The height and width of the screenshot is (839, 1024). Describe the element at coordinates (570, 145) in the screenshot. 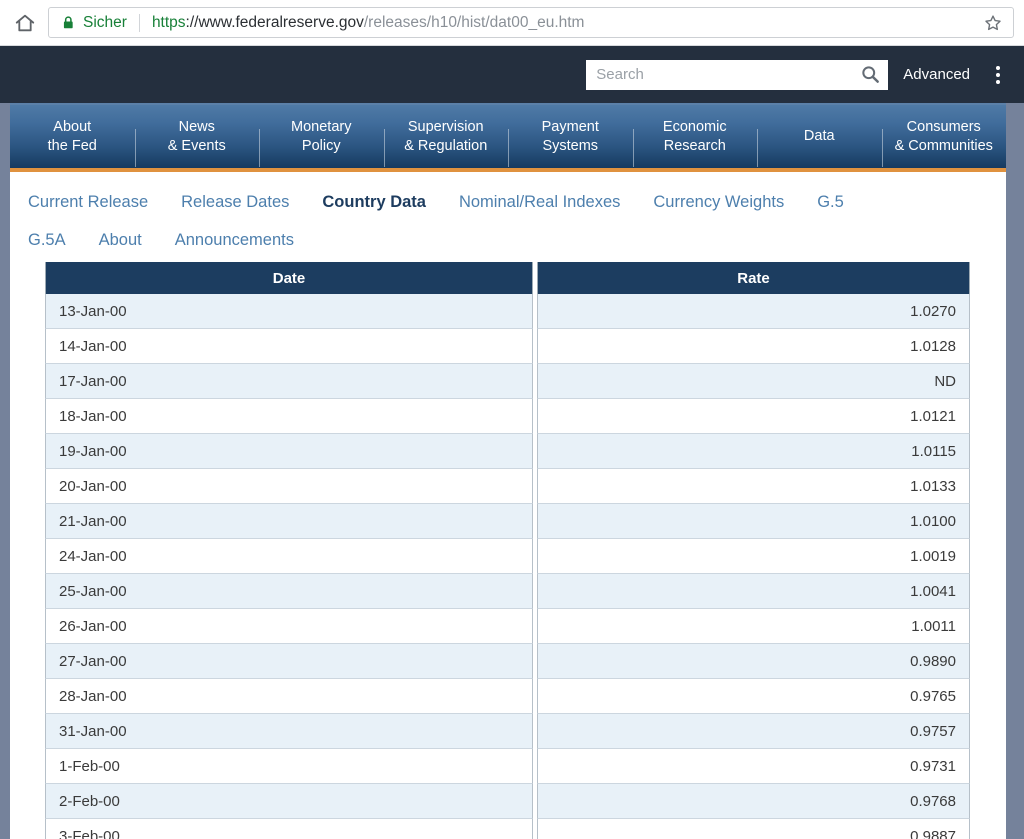

I see `nav-item-label-line2: Systems` at that location.